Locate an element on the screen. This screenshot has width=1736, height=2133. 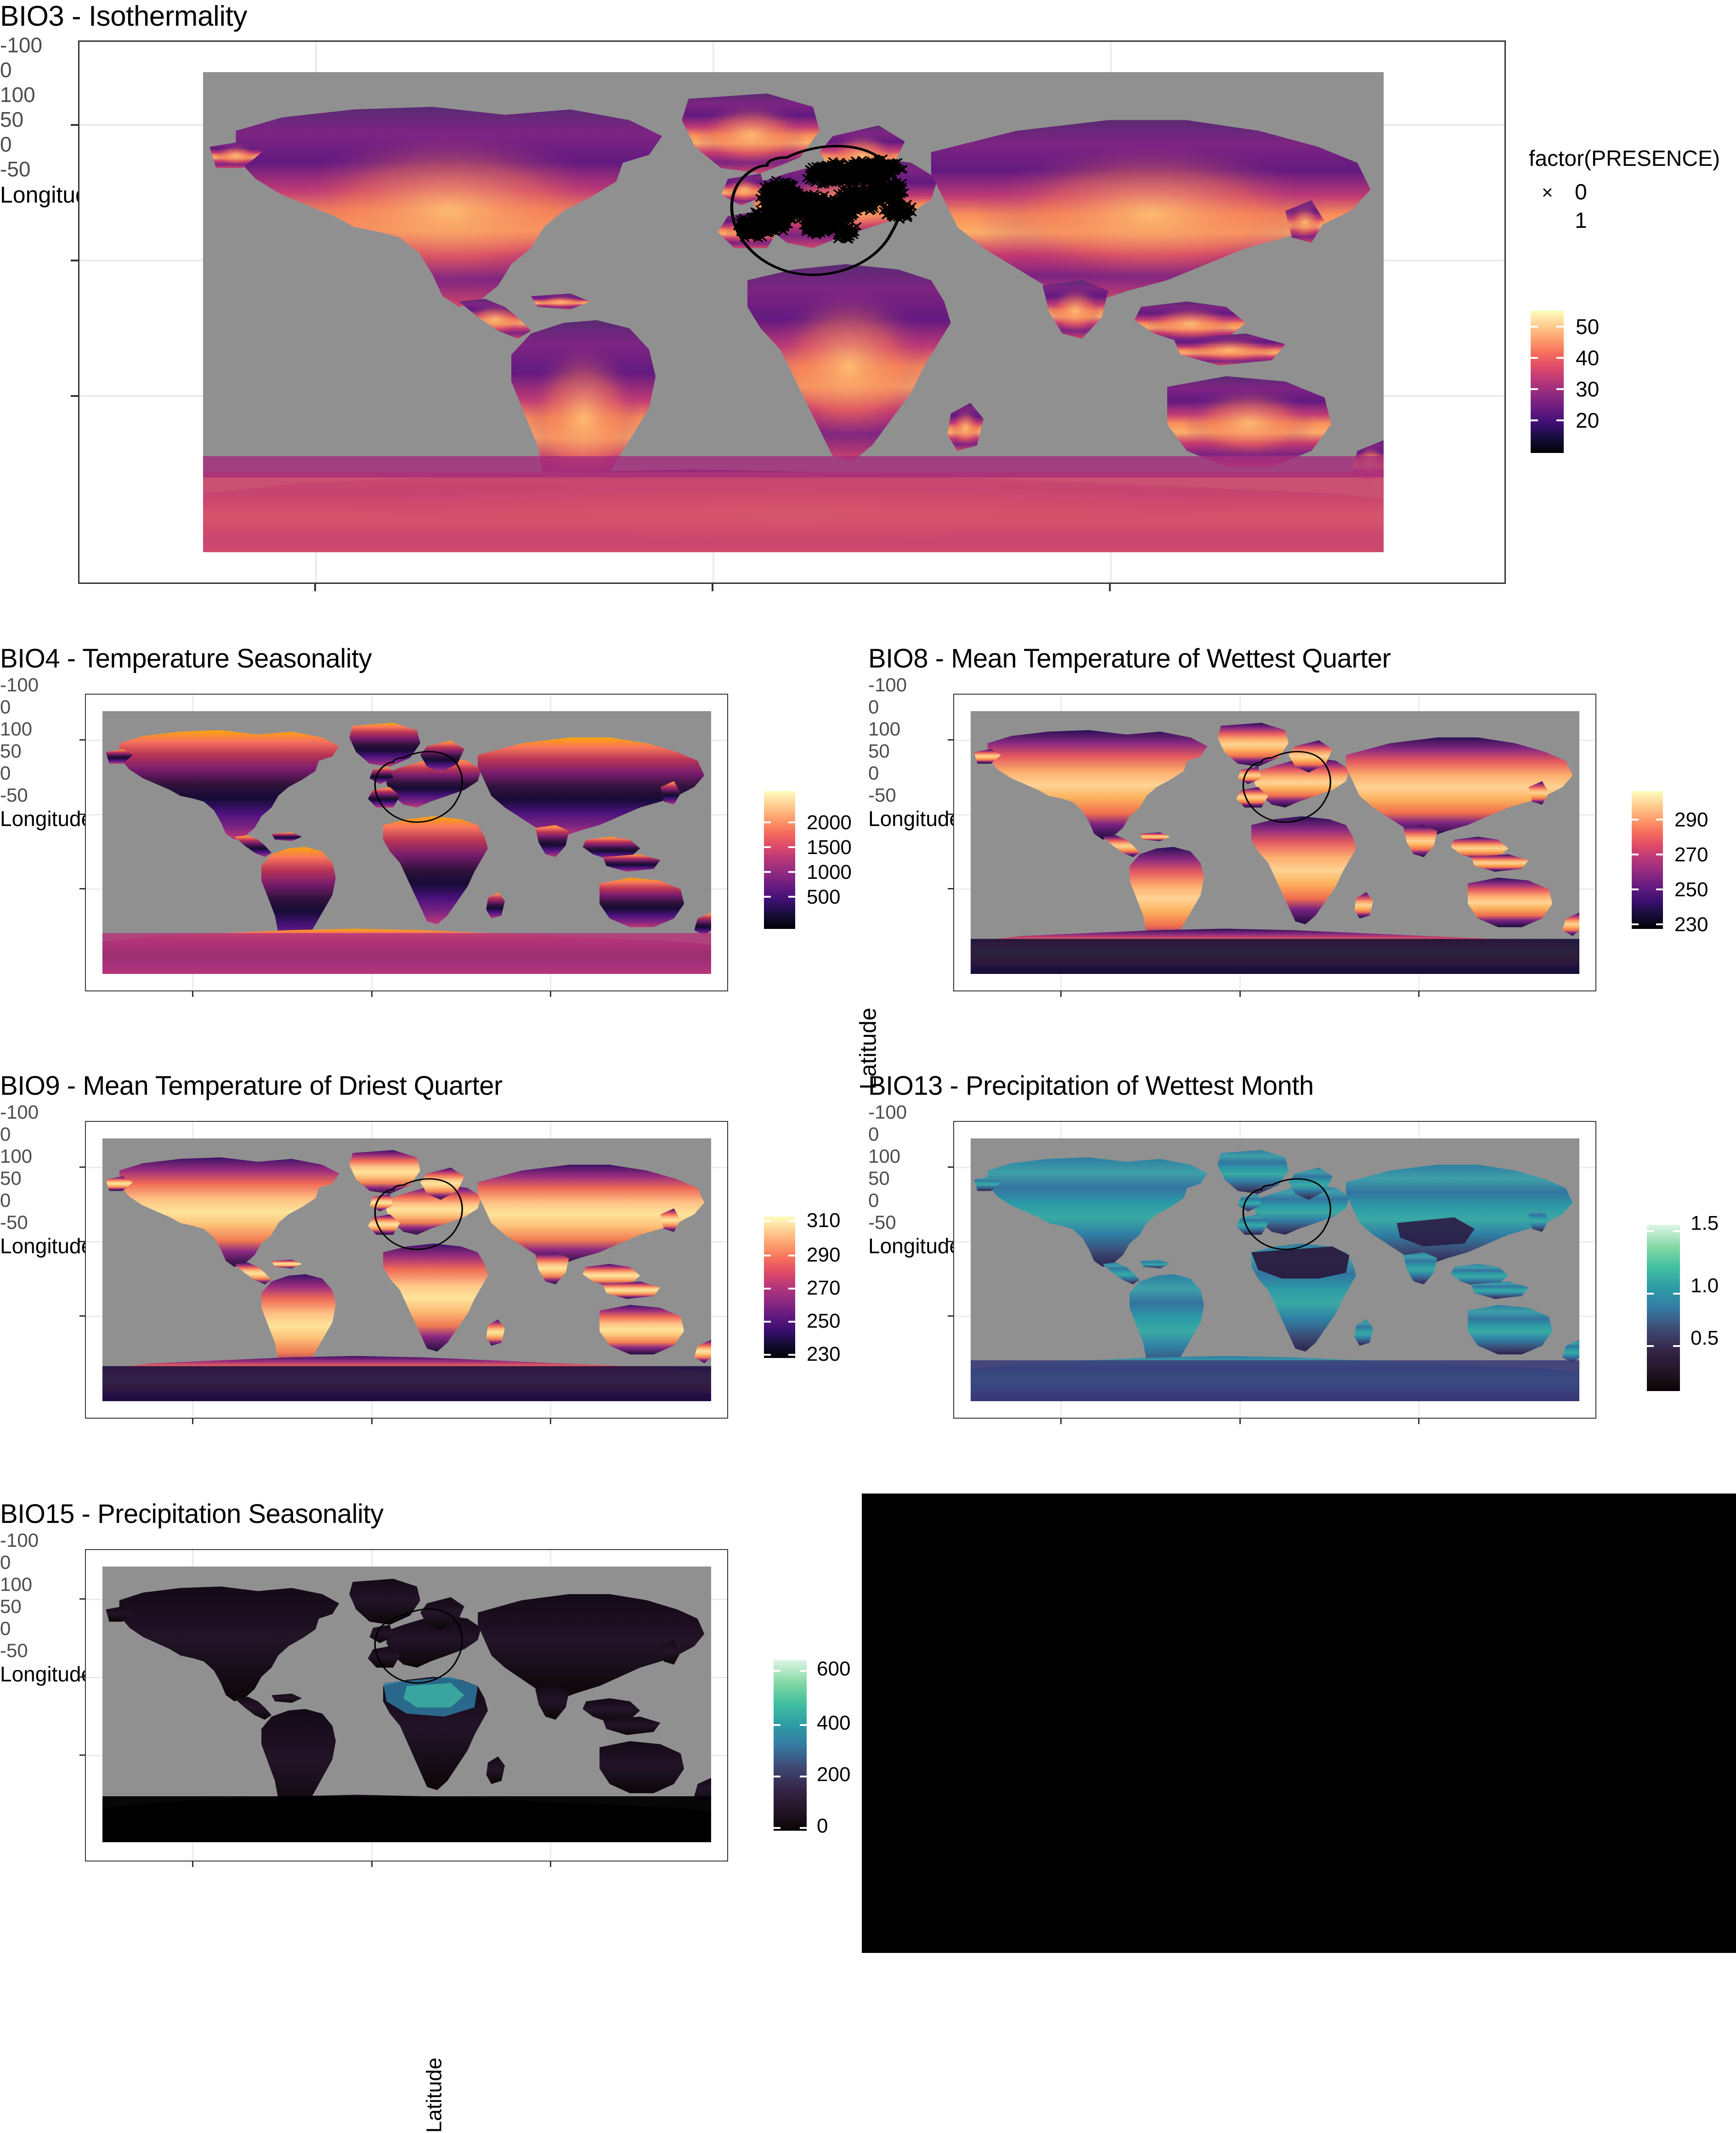
map-raster-bio9 is located at coordinates (406, 1269).